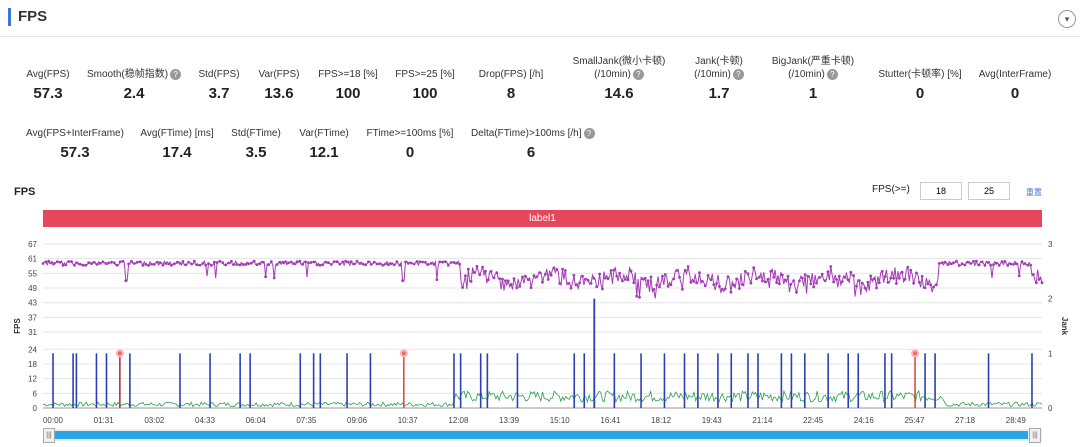 This screenshot has width=1080, height=447. What do you see at coordinates (408, 420) in the screenshot?
I see `x-tick-label: 10:37` at bounding box center [408, 420].